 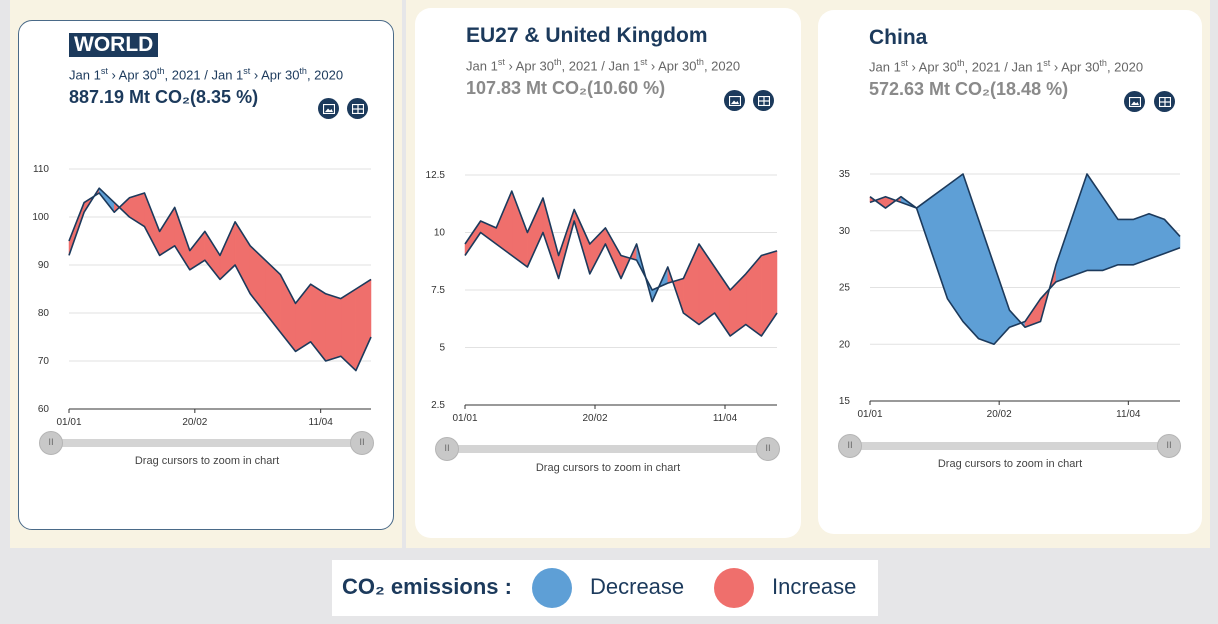 I want to click on world-chart: 60 70 80 90 100 110 01/01 20/02 11/04, so click(x=202, y=296).